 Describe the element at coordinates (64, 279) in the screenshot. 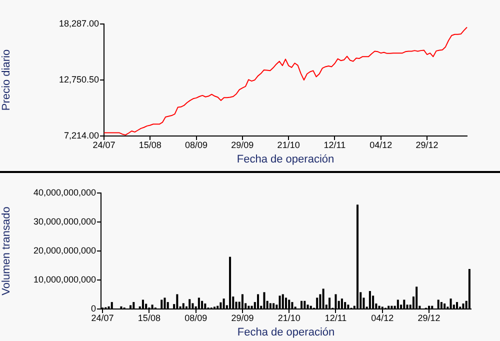

I see `y-tick-label: 10,000,000,000` at that location.